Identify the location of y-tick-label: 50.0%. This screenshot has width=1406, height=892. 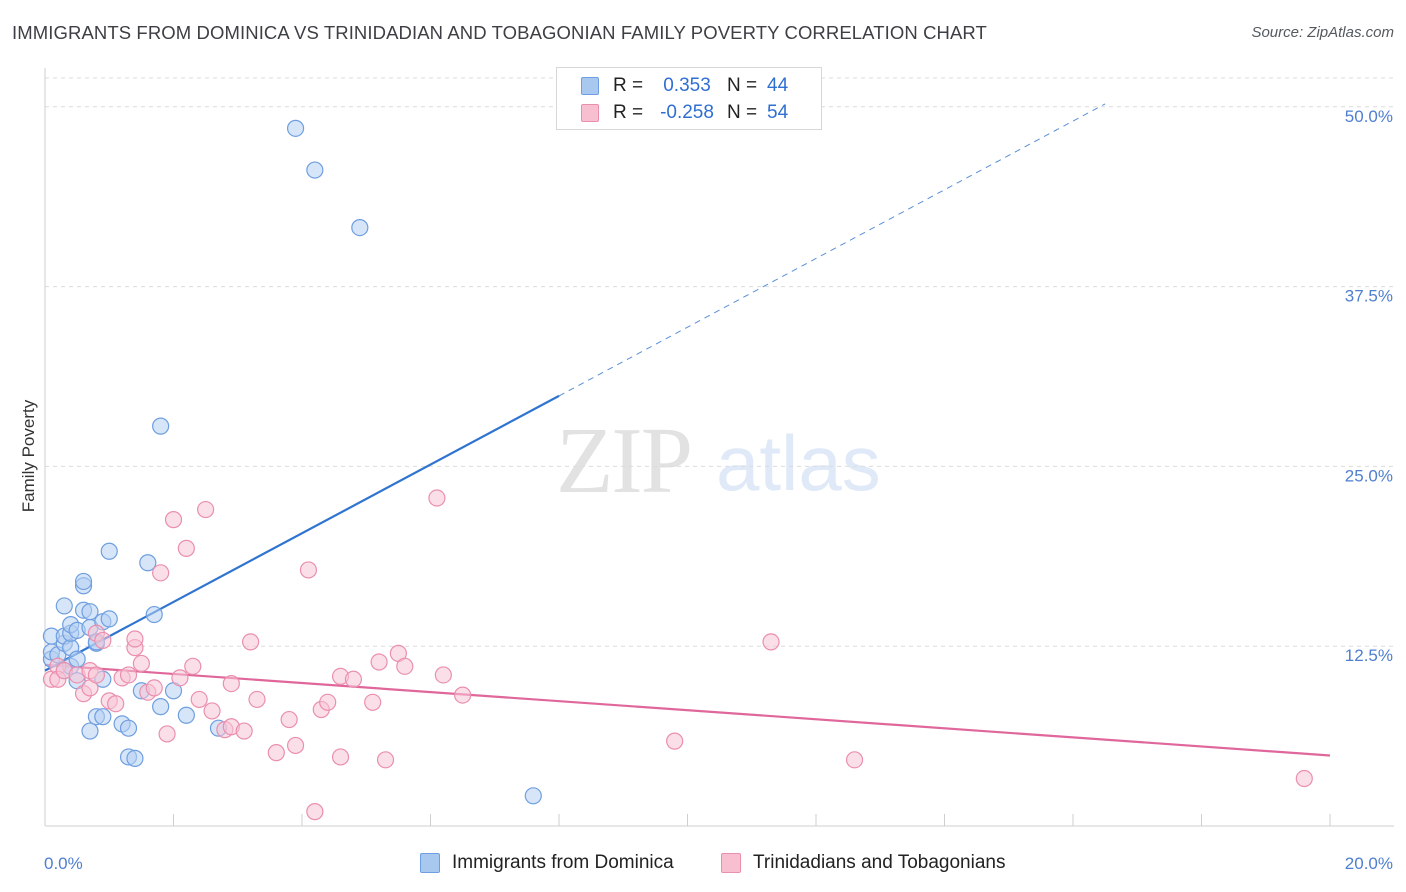
(1369, 116).